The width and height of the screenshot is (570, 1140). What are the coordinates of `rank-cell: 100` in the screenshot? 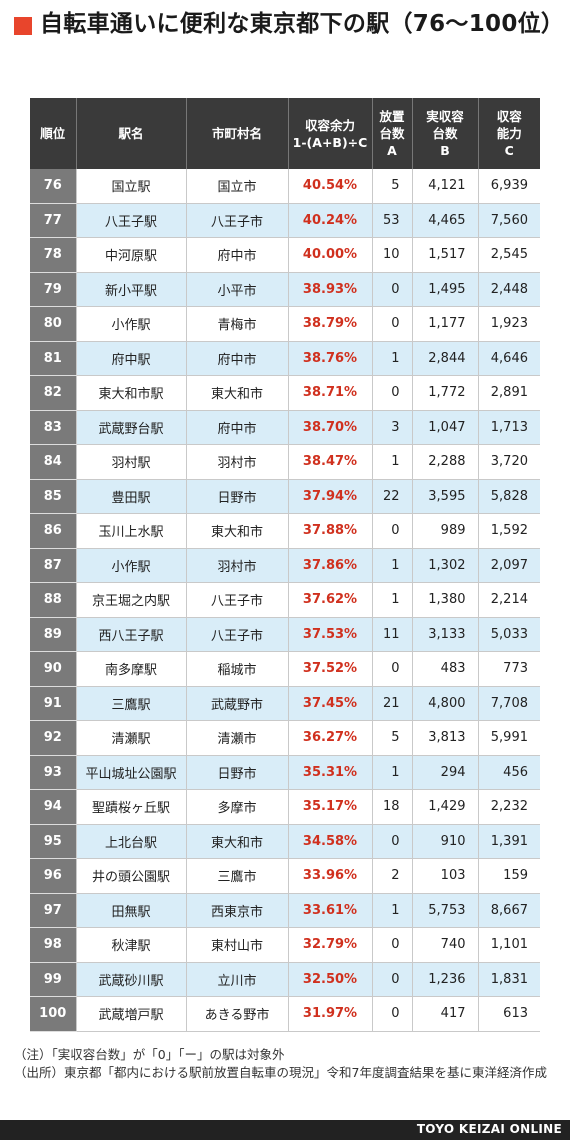 It's located at (53, 1014).